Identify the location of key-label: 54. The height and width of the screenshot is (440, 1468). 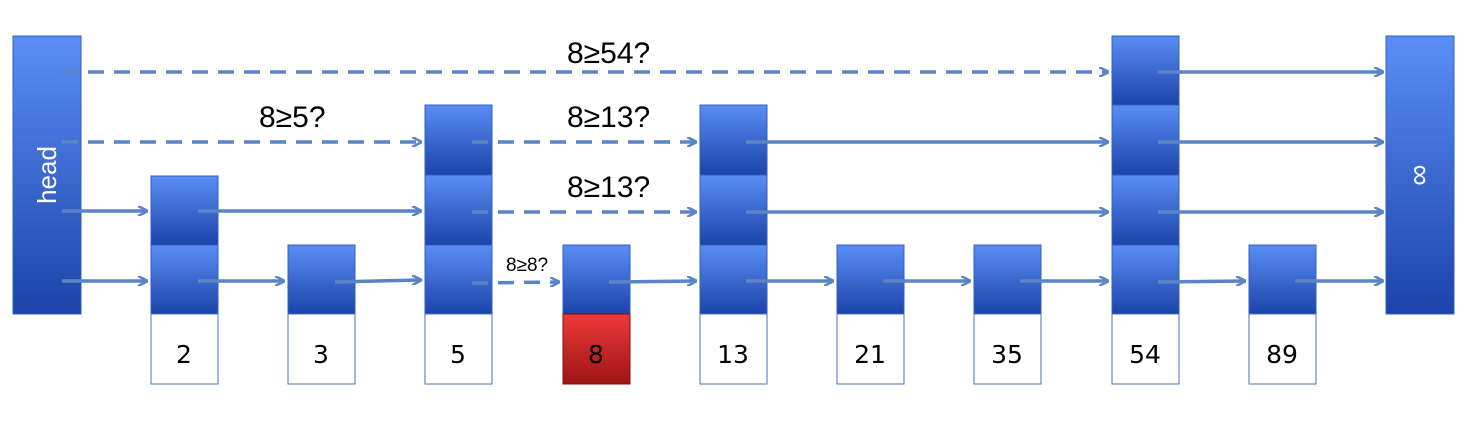
(1145, 354).